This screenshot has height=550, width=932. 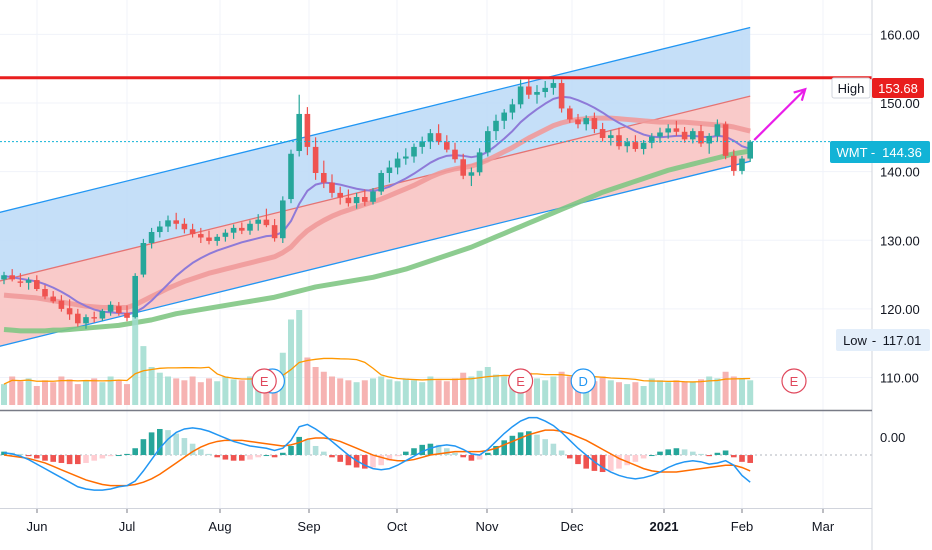 I want to click on time-tick-label: Nov, so click(x=487, y=526).